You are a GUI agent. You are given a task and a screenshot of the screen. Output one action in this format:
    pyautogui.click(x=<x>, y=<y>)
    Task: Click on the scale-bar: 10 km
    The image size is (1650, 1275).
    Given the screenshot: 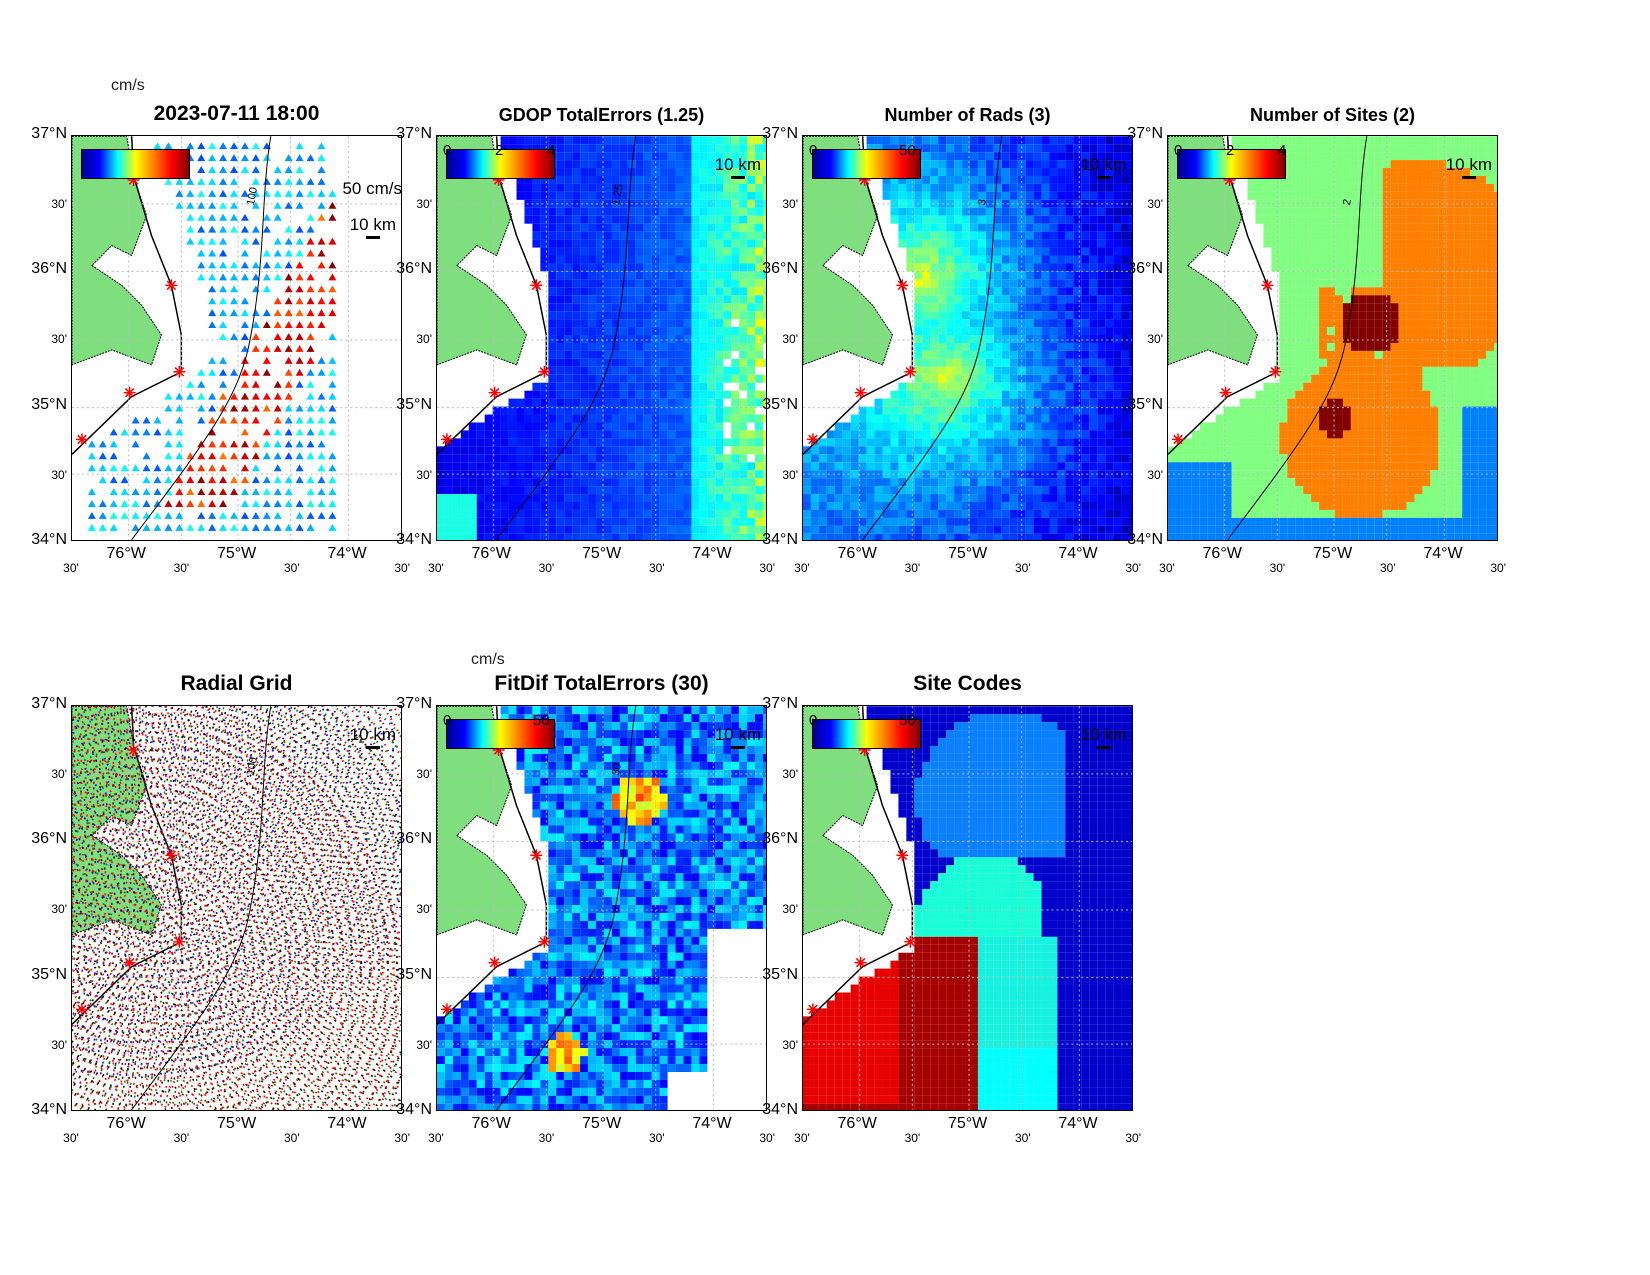 What is the action you would take?
    pyautogui.click(x=373, y=227)
    